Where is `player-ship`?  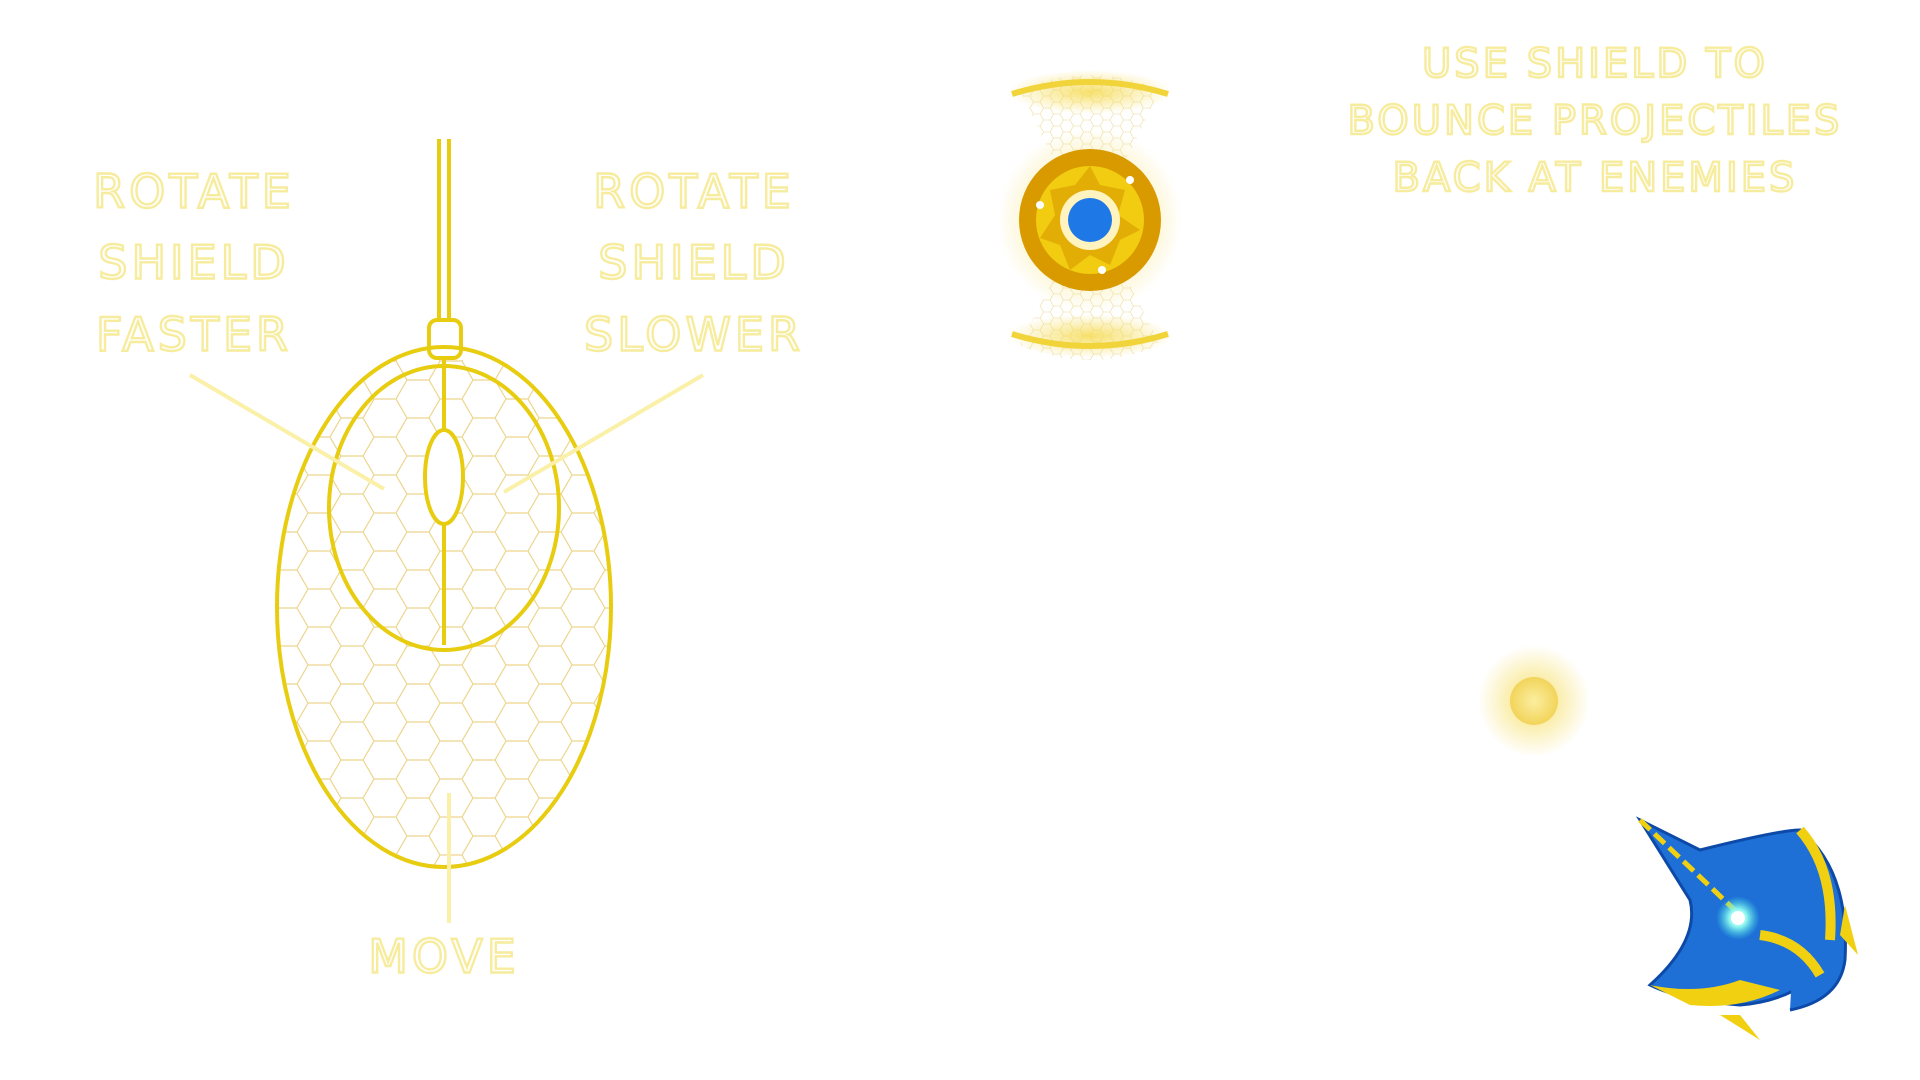
player-ship is located at coordinates (1090, 215).